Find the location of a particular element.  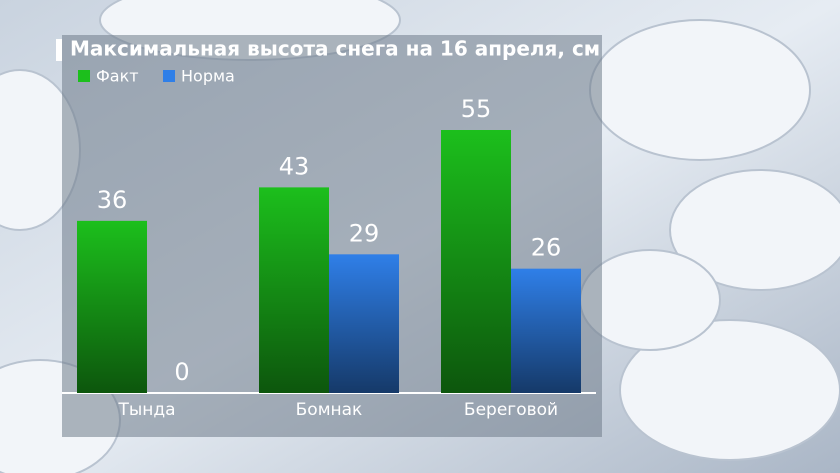

x-tick-label: Тында is located at coordinates (146, 410).